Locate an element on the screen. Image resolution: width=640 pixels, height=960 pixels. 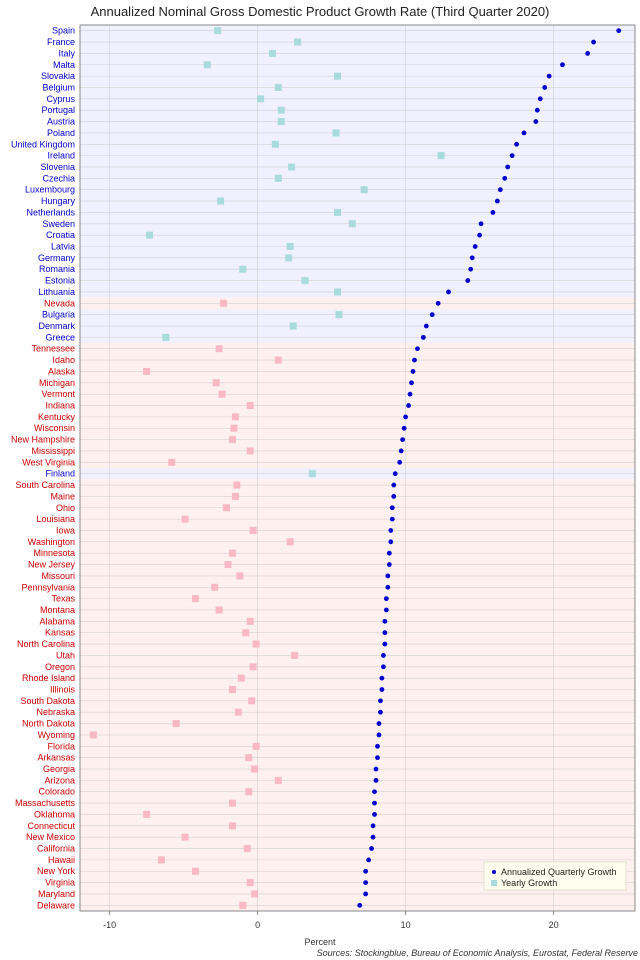
row-label-kansas: Kansas is located at coordinates (60, 633).